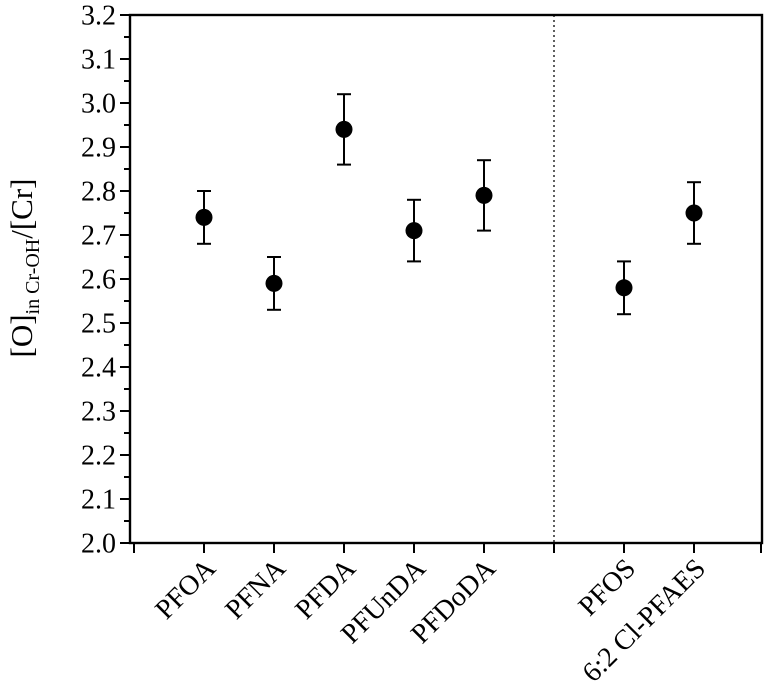  Describe the element at coordinates (98, 236) in the screenshot. I see `y-tick-label: 2.7` at that location.